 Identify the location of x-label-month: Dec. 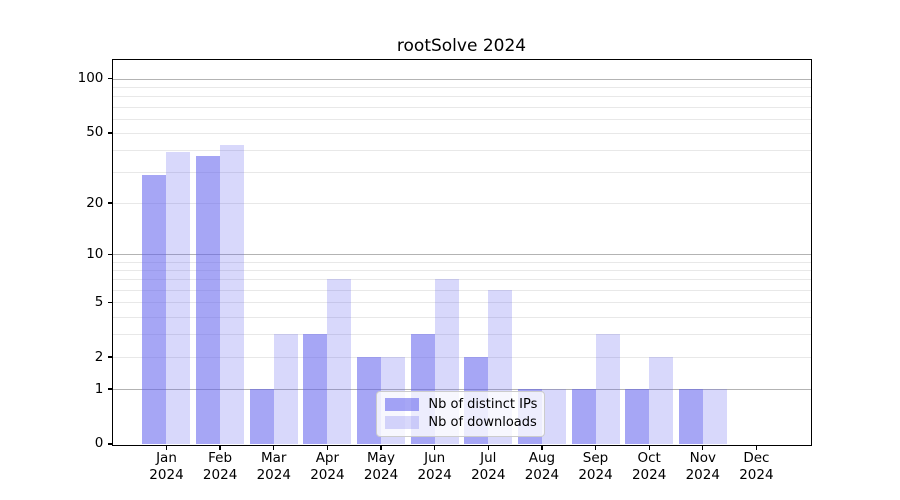
(756, 458).